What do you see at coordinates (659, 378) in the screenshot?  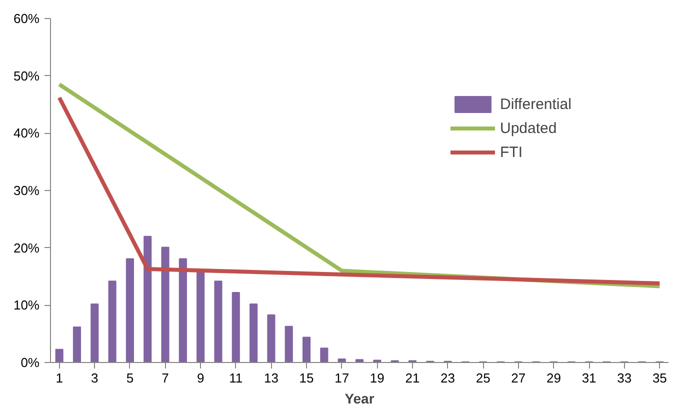 I see `x-tick-label: 35` at bounding box center [659, 378].